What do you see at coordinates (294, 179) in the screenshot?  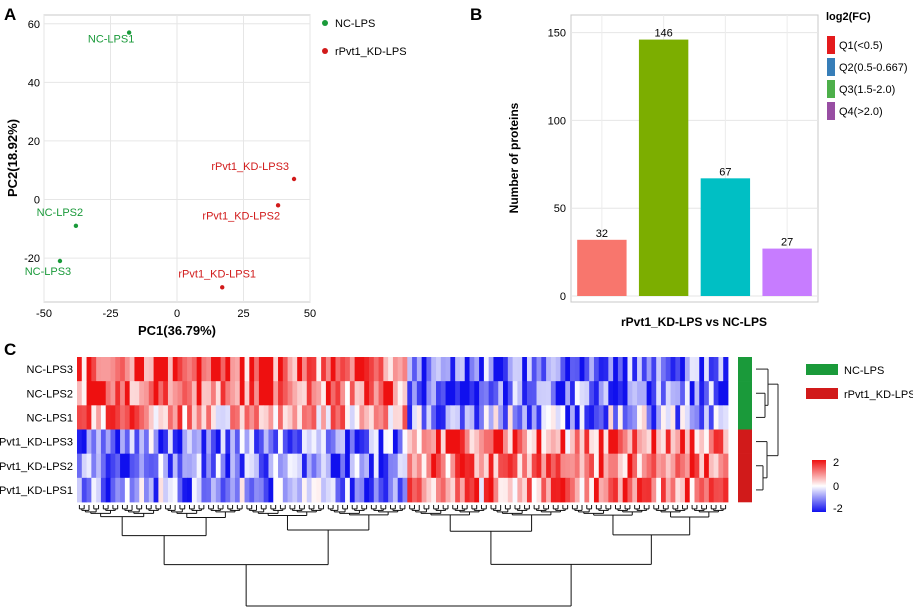 I see `point-rpvt1-kd-lps3` at bounding box center [294, 179].